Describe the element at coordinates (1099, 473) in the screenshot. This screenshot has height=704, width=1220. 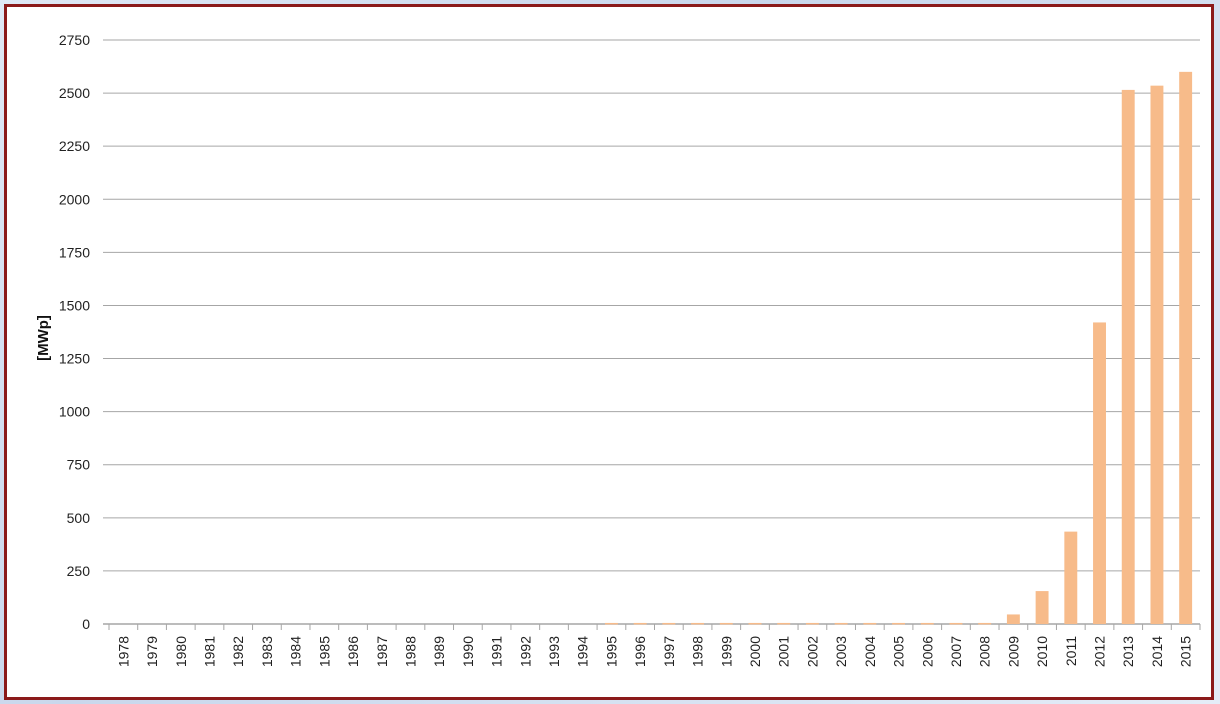
I see `bar-2012` at that location.